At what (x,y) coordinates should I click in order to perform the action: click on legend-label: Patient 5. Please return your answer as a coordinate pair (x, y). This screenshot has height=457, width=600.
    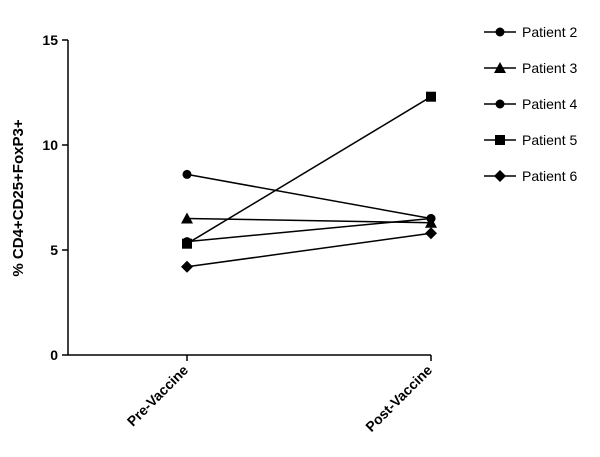
    Looking at the image, I should click on (549, 140).